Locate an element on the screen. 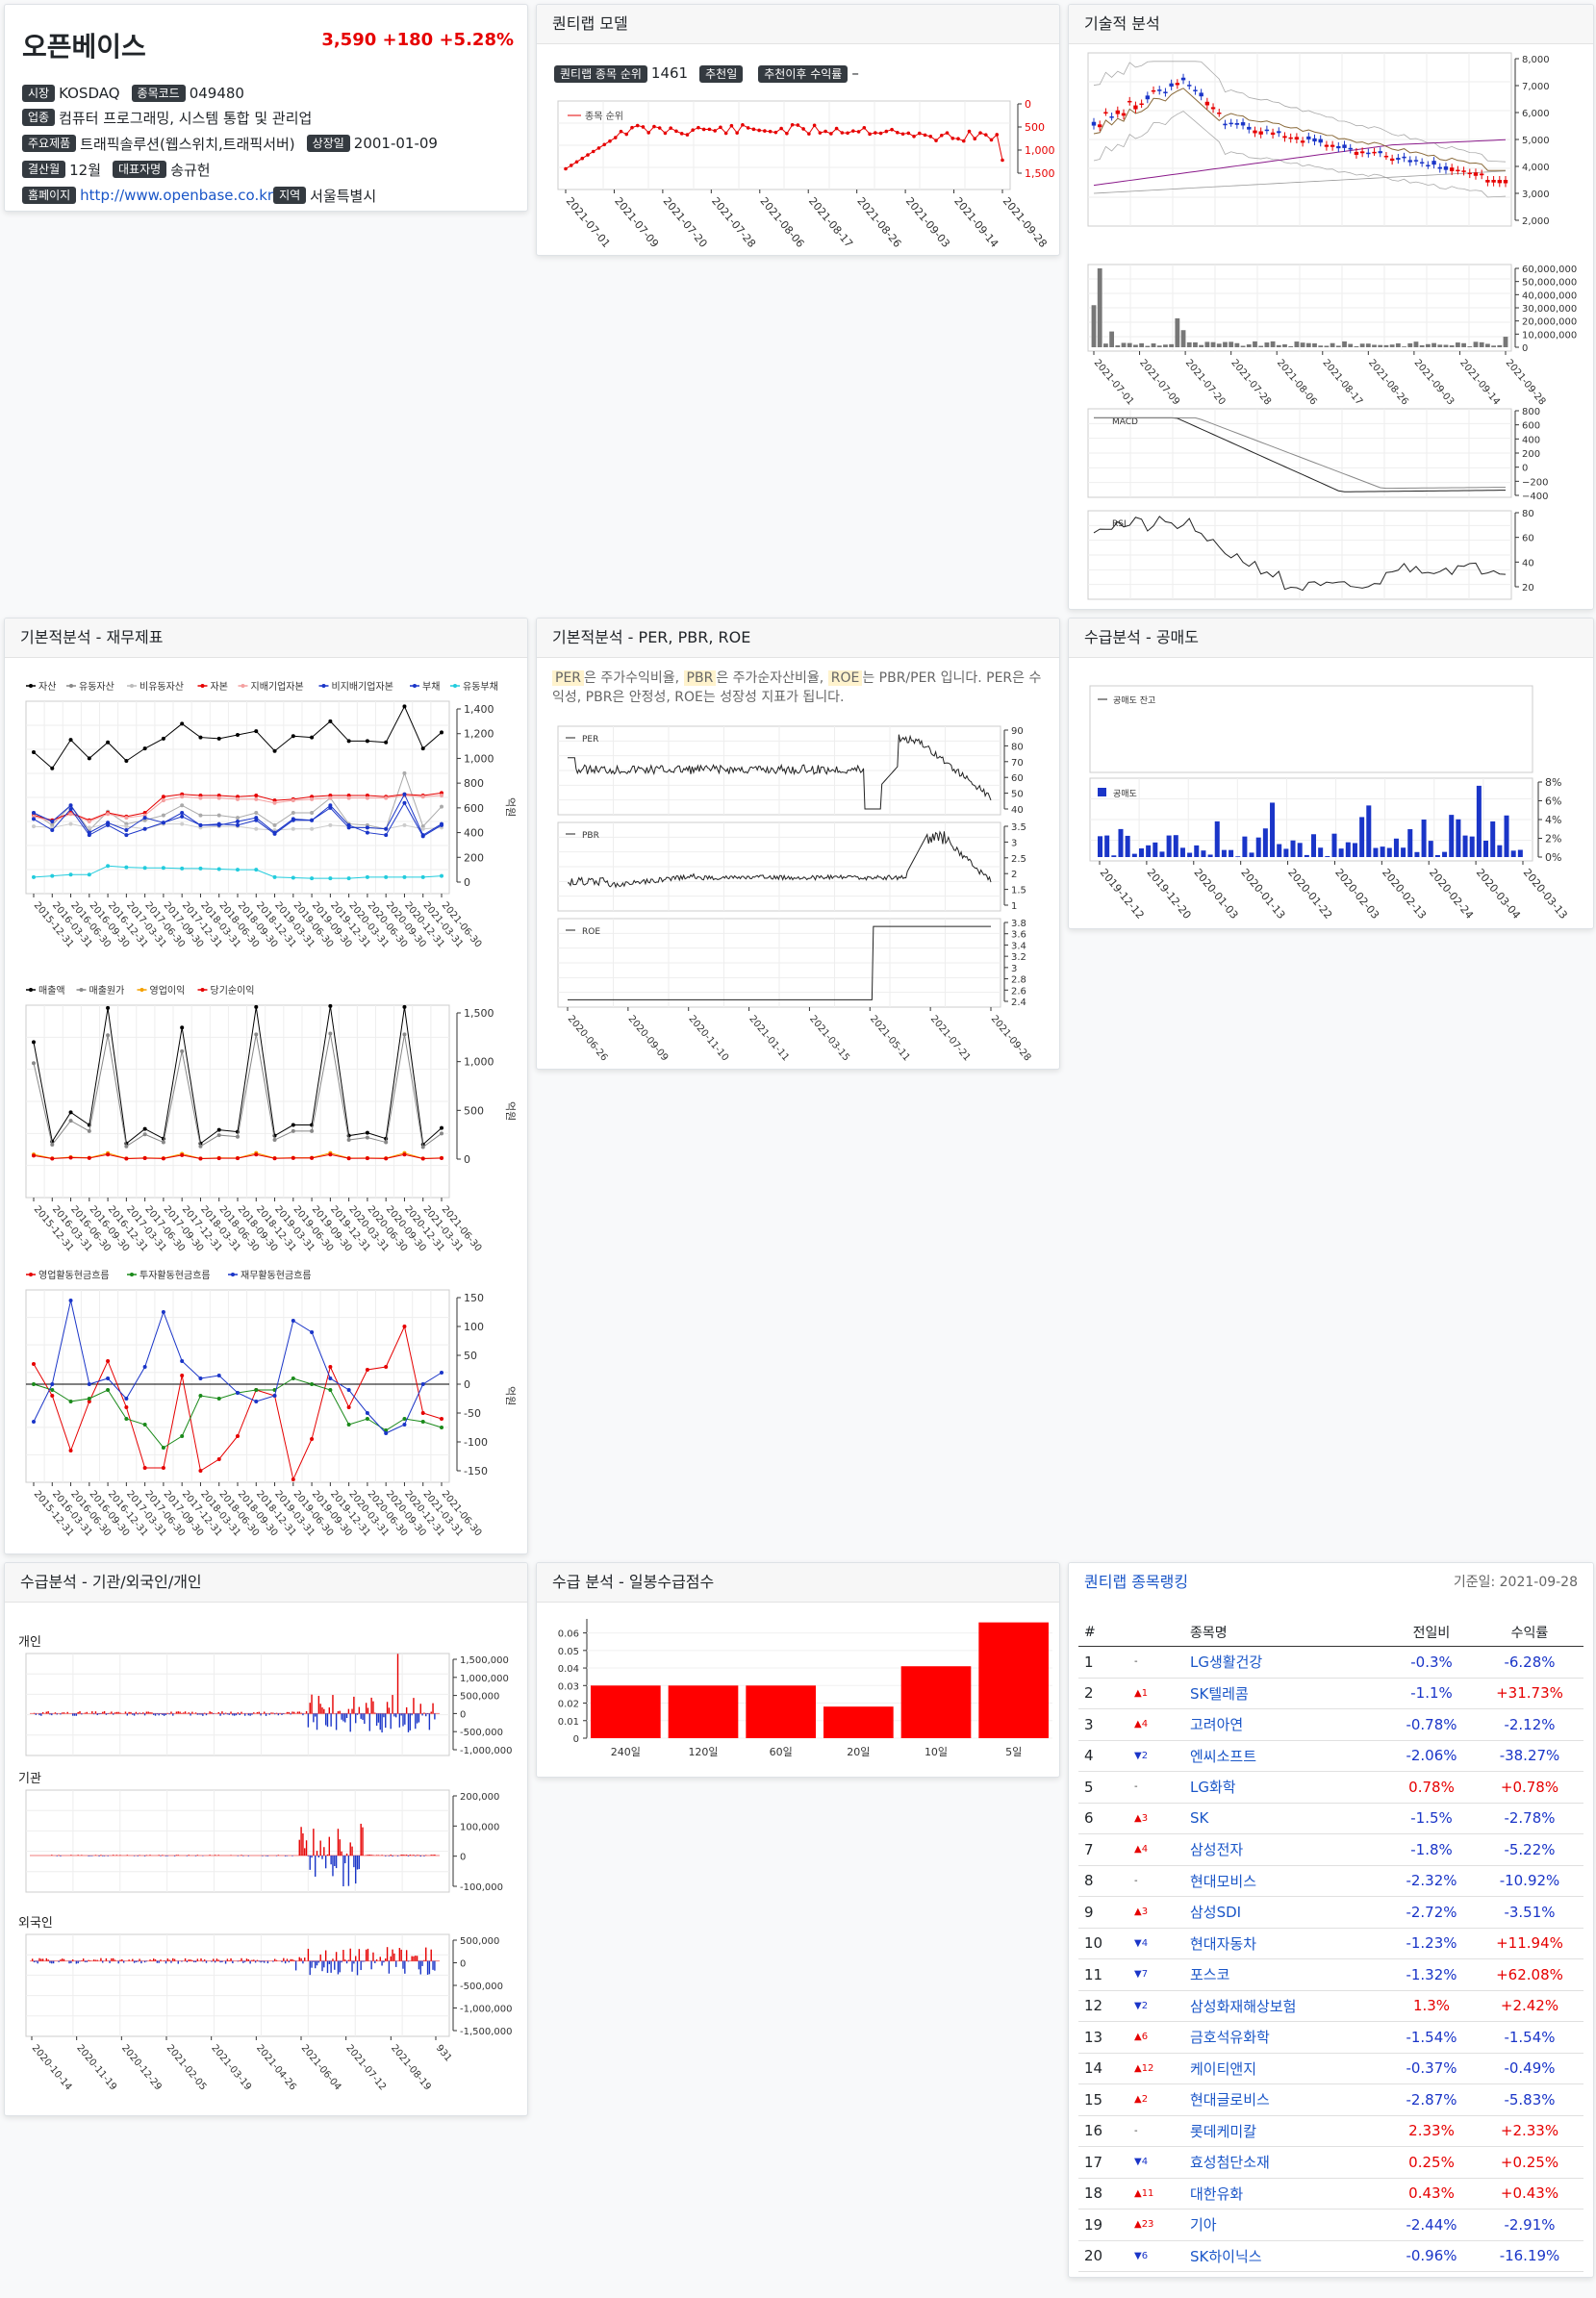  stock-name-link: 금호석유화학 is located at coordinates (1286, 2038).